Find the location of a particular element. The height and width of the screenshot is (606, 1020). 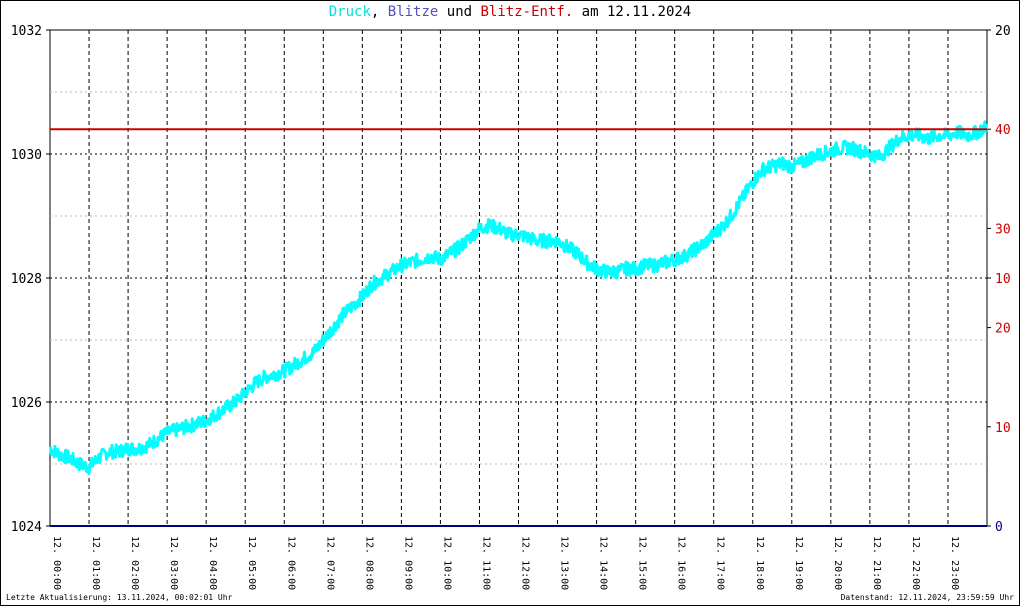

x-tick-label: 12. 16:00 is located at coordinates (681, 563).